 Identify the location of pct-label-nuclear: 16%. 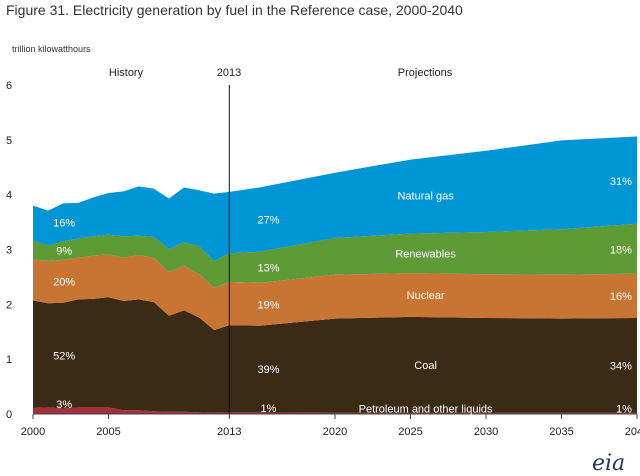
(621, 297).